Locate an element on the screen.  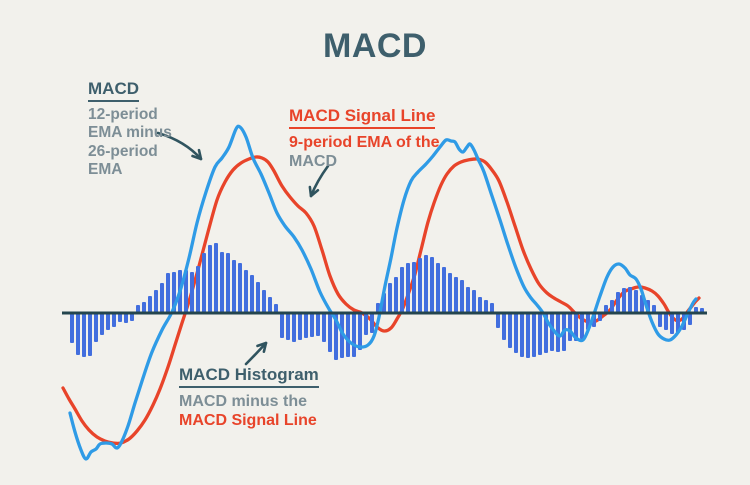
signal-annotation-arrow-head is located at coordinates (314, 191).